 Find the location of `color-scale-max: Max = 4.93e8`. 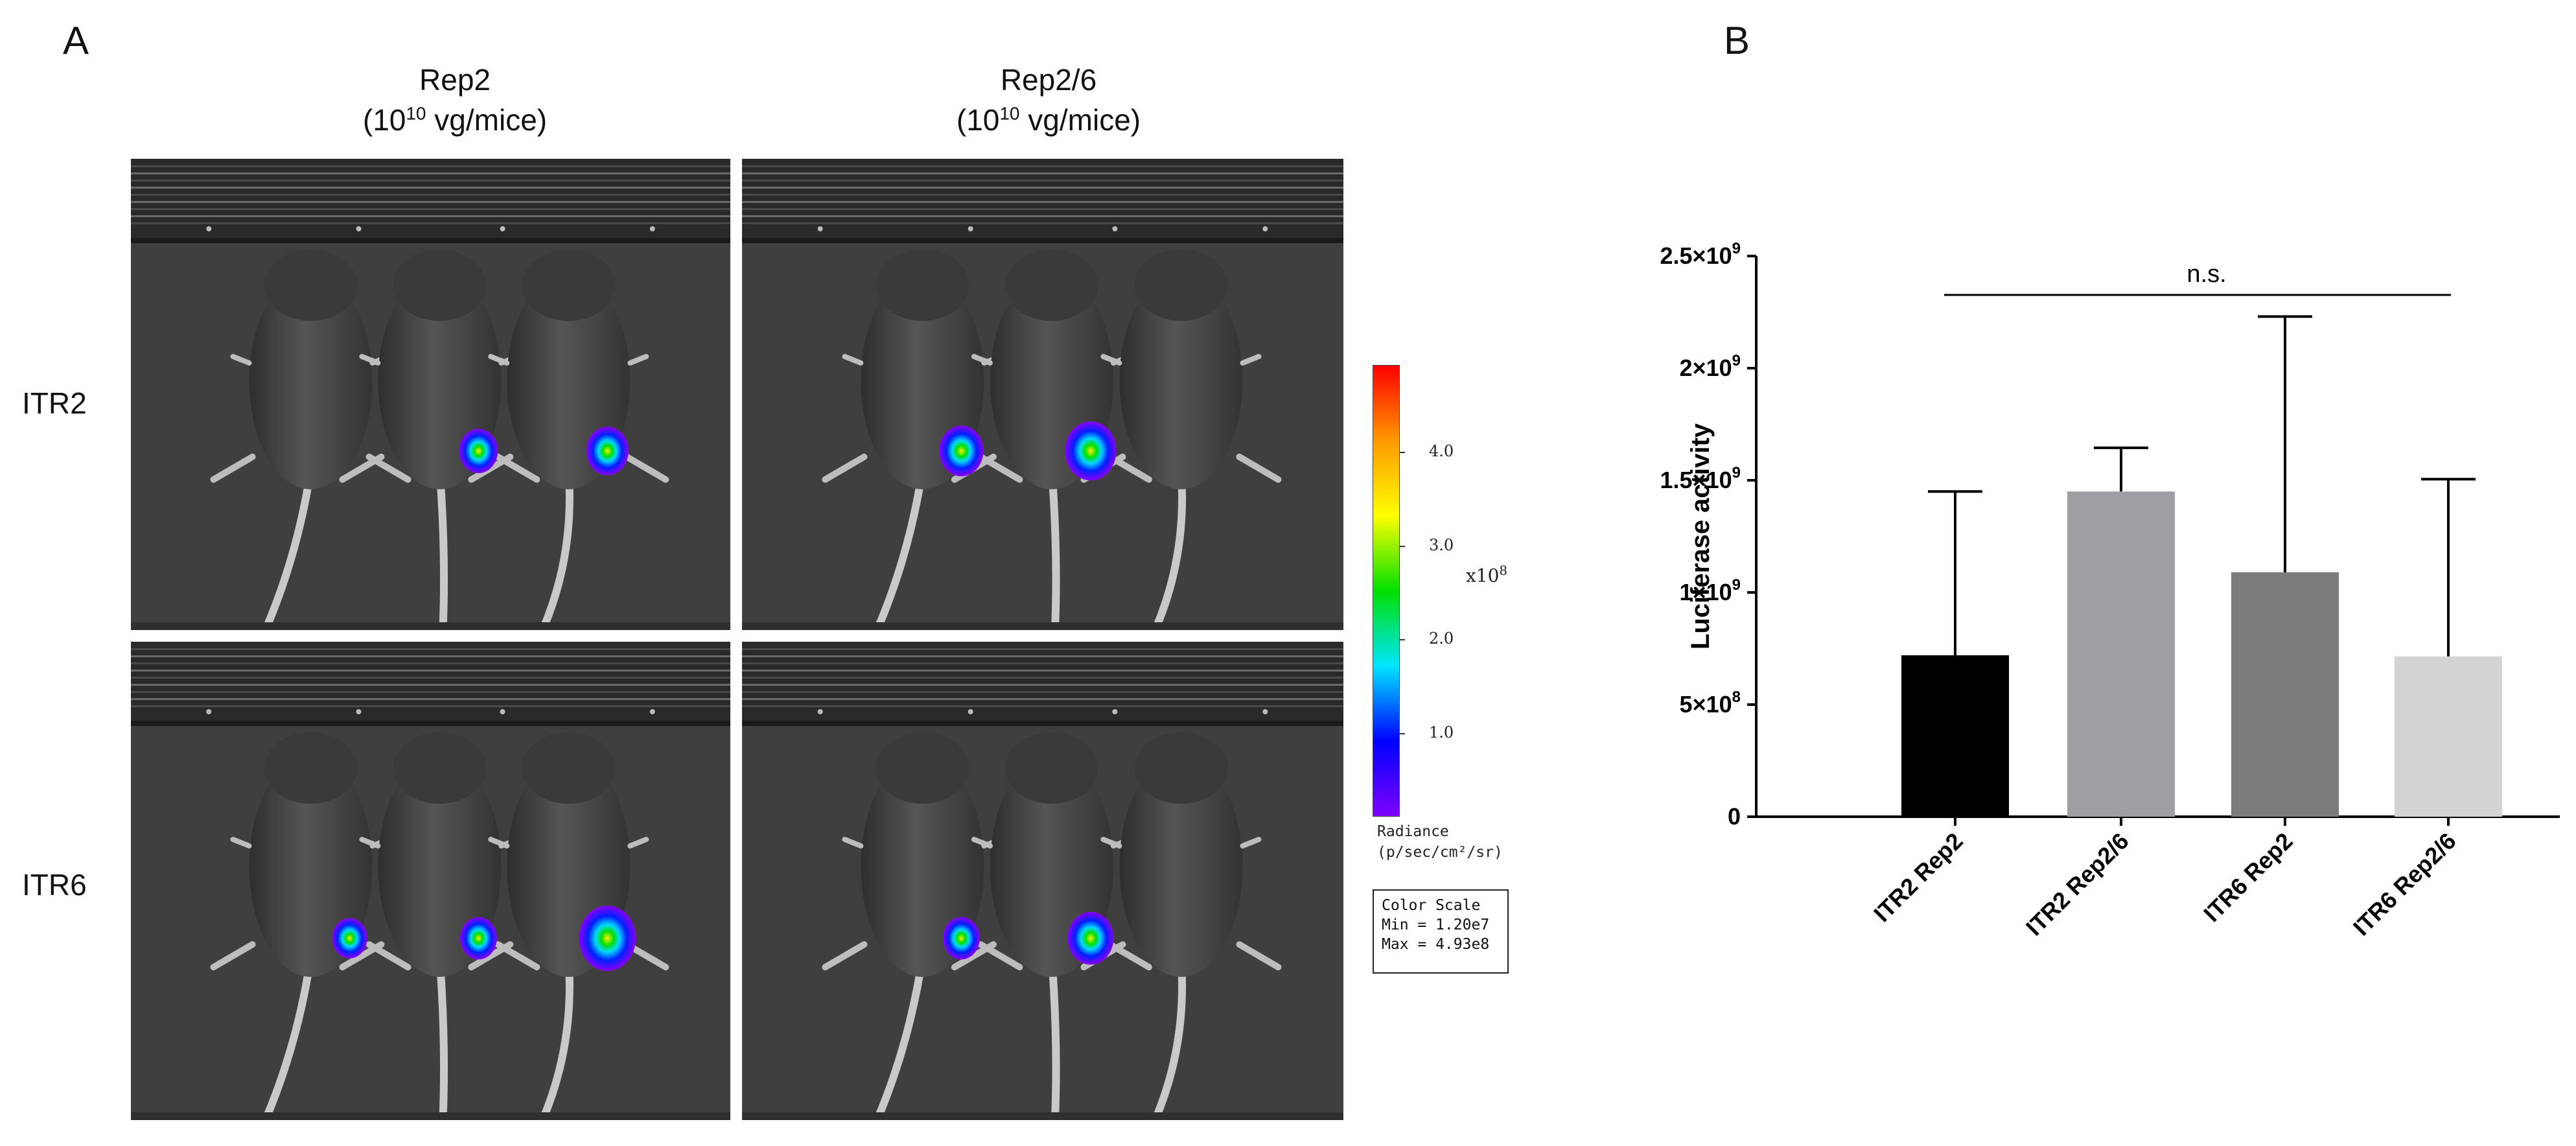

color-scale-max: Max = 4.93e8 is located at coordinates (1436, 944).